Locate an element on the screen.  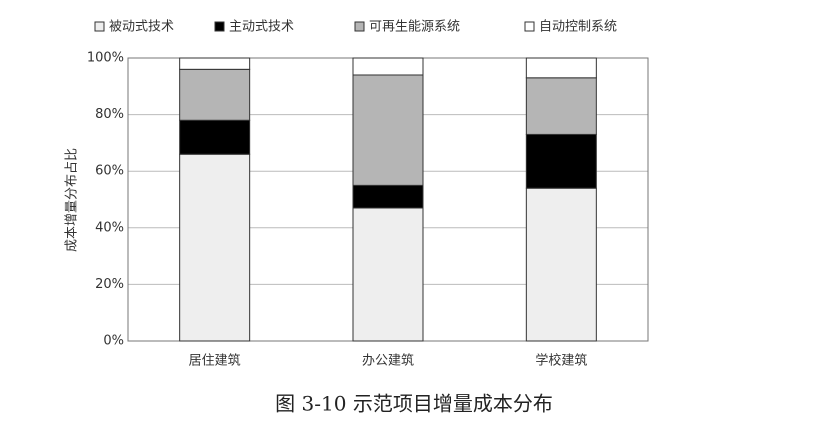
y-tick-label: 80% is located at coordinates (109, 114).